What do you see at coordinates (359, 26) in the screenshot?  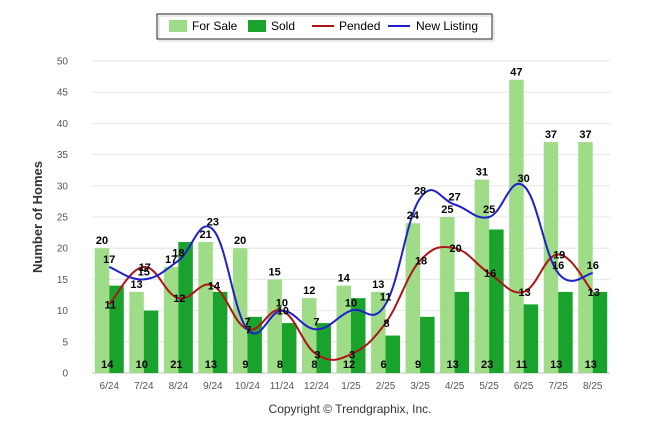 I see `legend-label: Pended` at bounding box center [359, 26].